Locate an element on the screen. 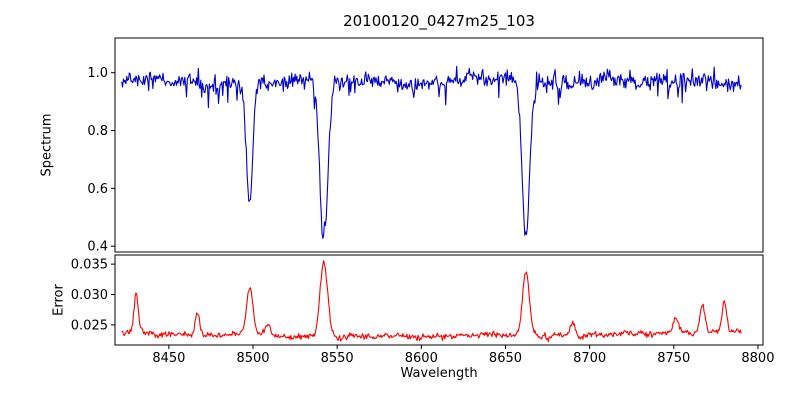 Image resolution: width=800 pixels, height=400 pixels. xtick-label: 8800 is located at coordinates (757, 358).